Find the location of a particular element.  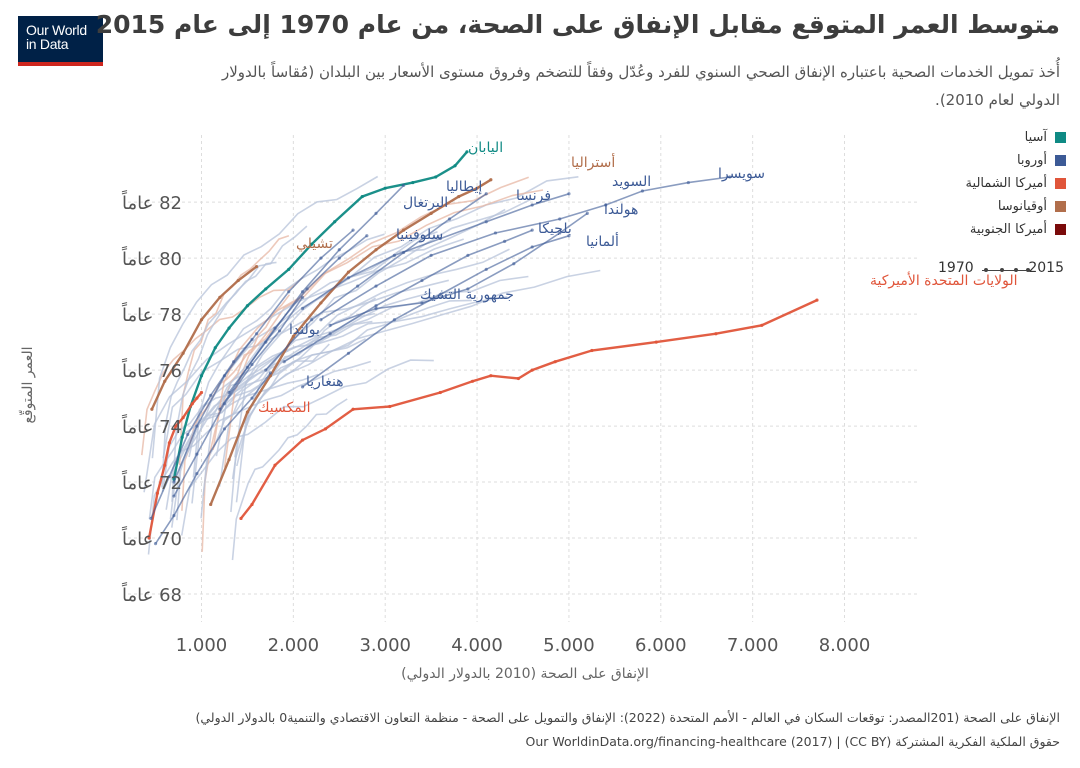

legend-label: أوقيانوسا is located at coordinates (1022, 206).